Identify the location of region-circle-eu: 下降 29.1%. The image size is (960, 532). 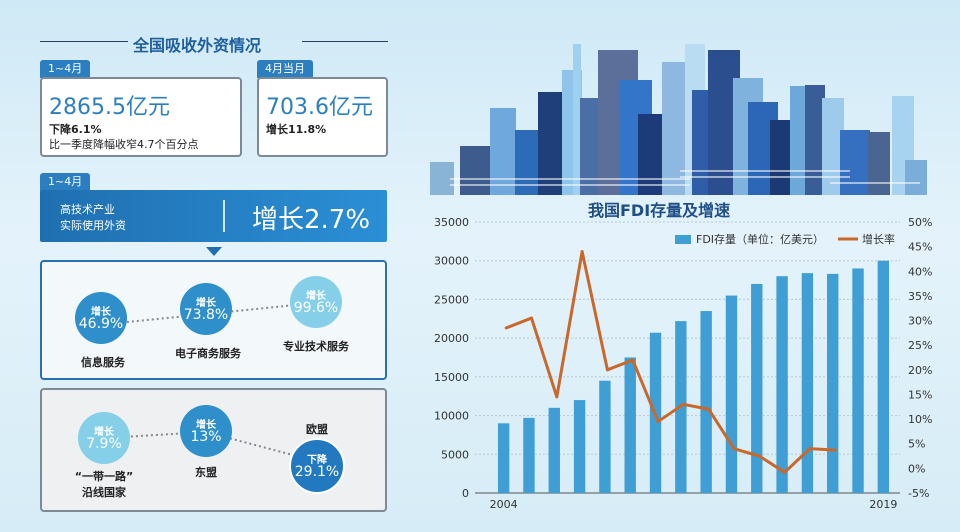
(317, 466).